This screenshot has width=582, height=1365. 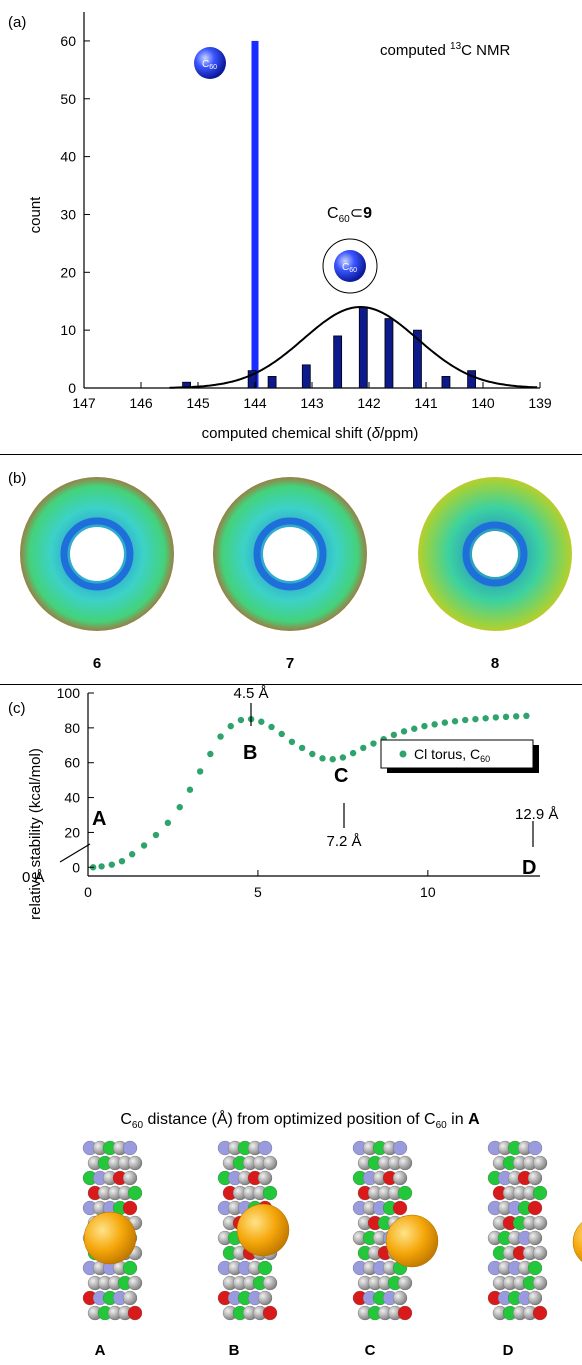 I want to click on x-tick-label-c: 10, so click(x=428, y=892).